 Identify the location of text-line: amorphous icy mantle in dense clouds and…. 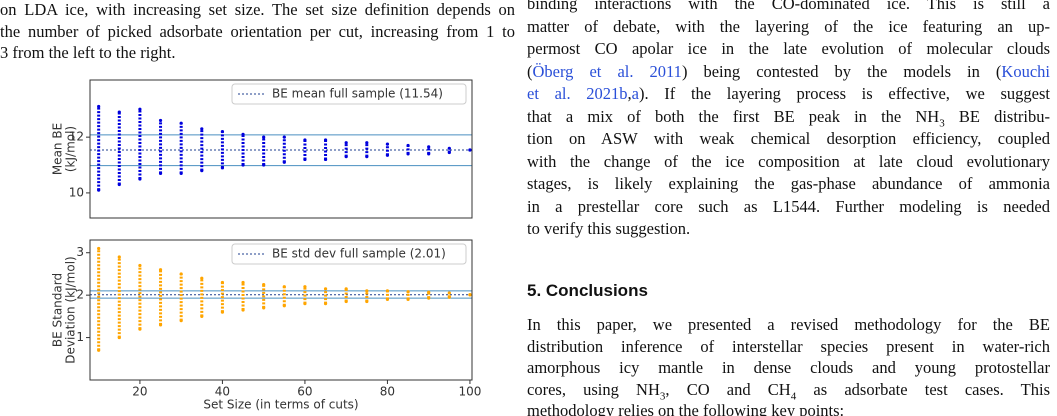
(788, 368).